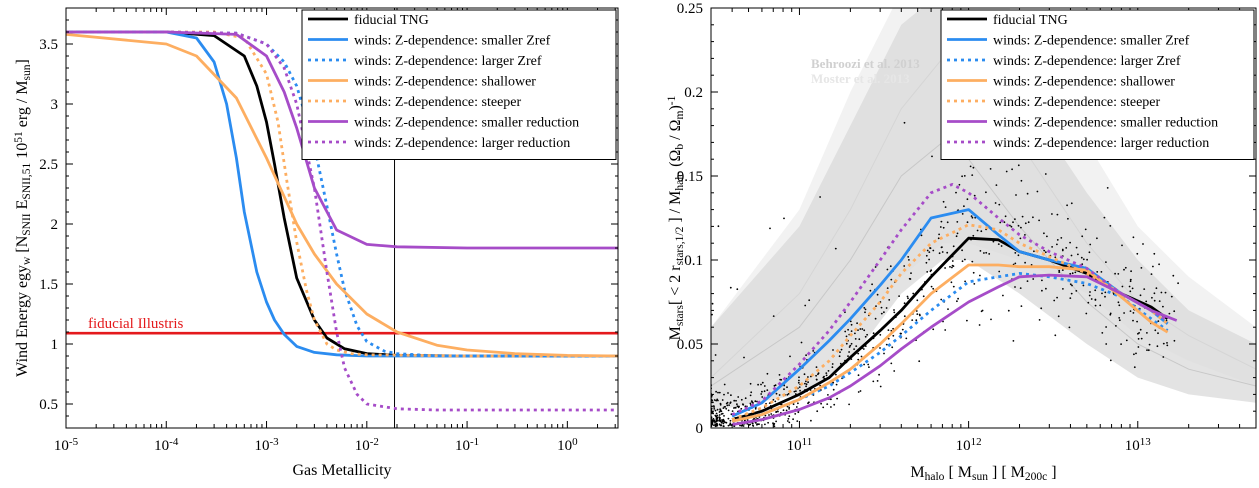 This screenshot has width=1259, height=488. Describe the element at coordinates (983, 473) in the screenshot. I see `right-x-axis-label: Mhalo [ Msun ] [ M200c ]` at that location.